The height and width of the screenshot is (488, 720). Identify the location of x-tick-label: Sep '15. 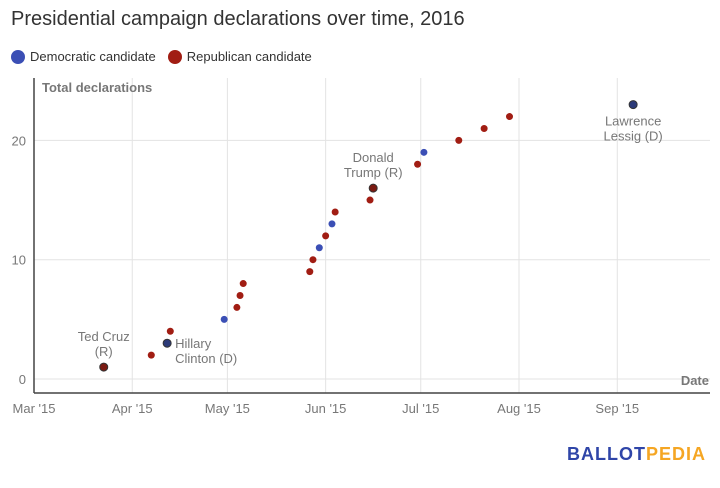
(617, 408).